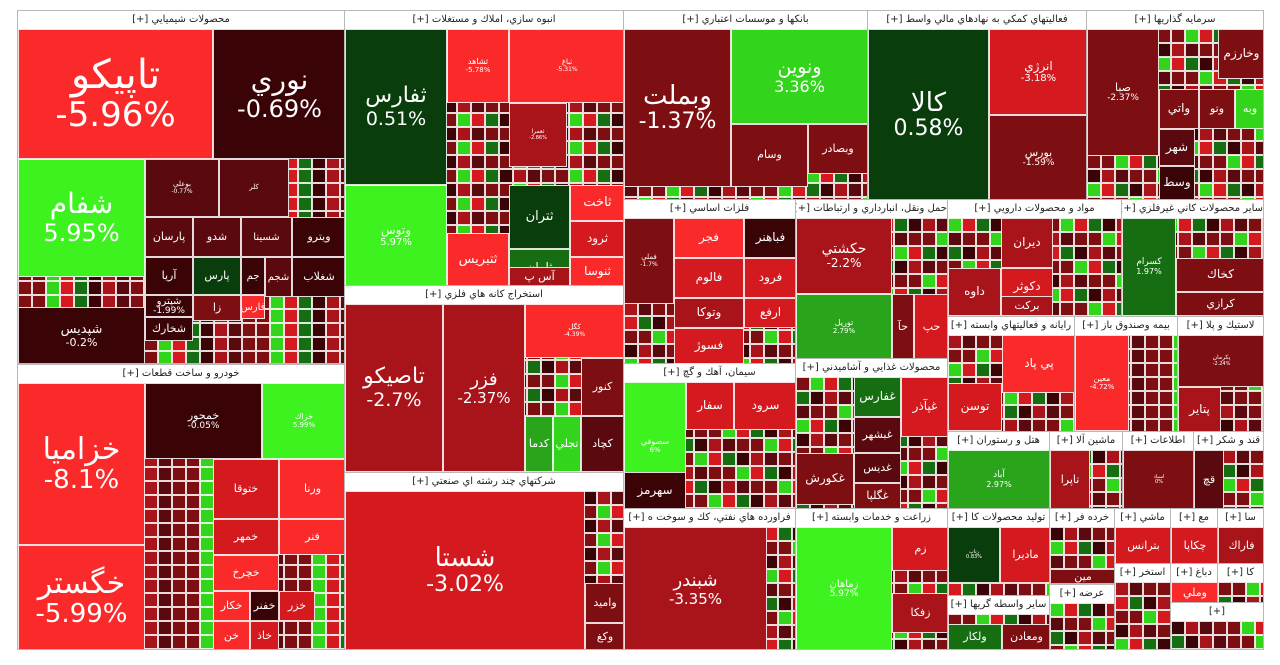  I want to click on stock-tile: كنور, so click(602, 387).